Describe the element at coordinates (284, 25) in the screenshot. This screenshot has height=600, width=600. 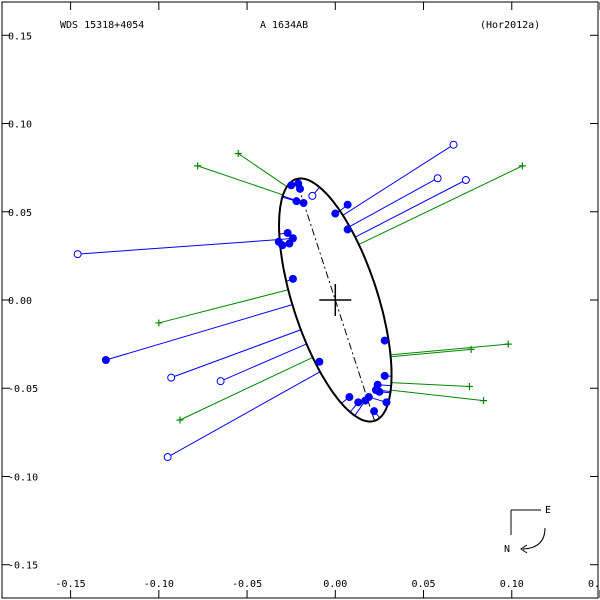
I see `header-pair: A 1634AB` at that location.